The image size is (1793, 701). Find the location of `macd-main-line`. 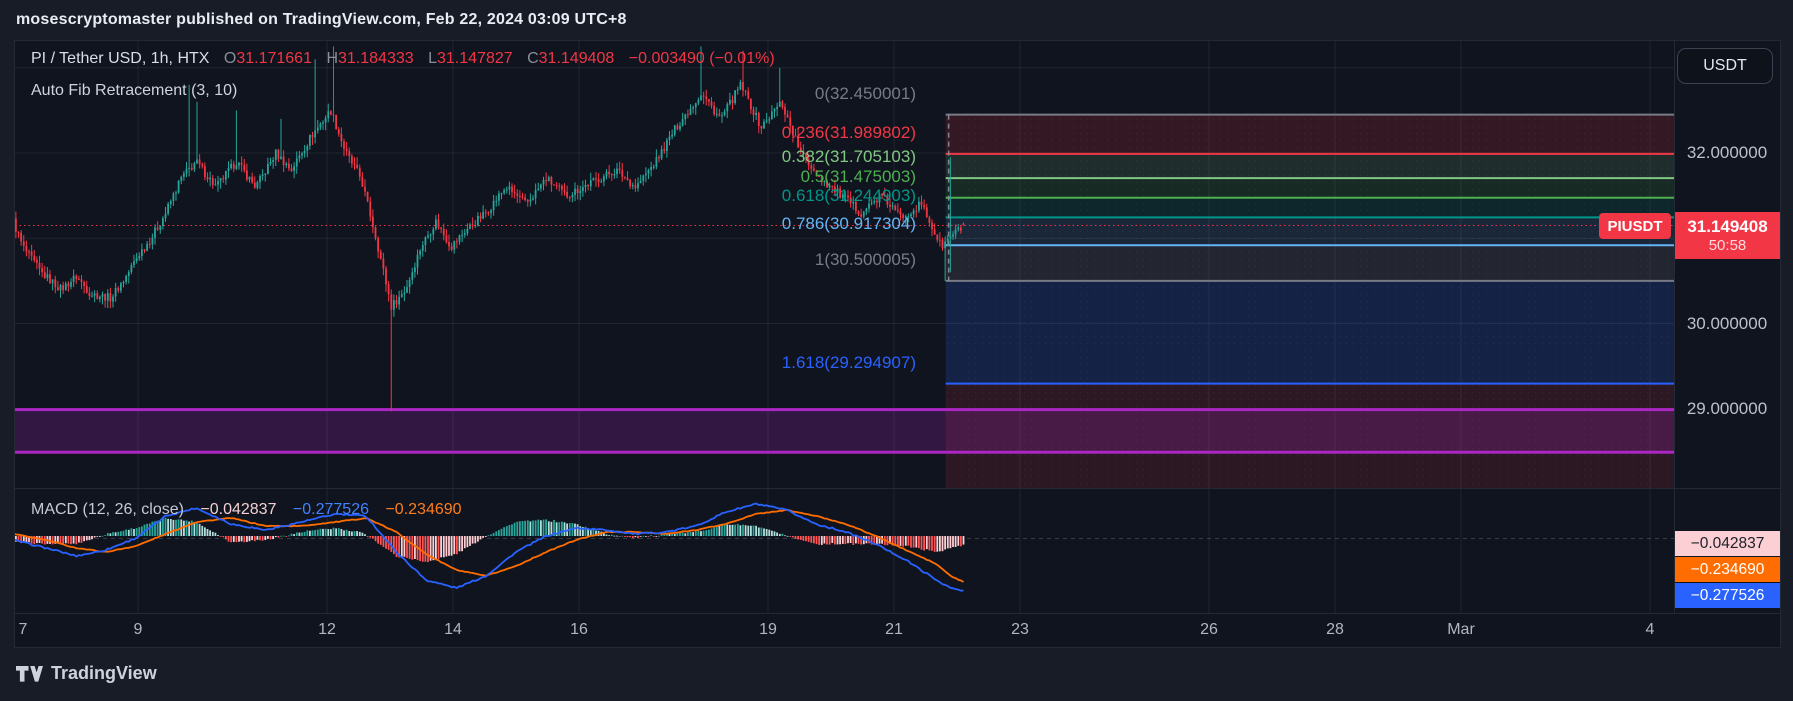

macd-main-line is located at coordinates (489, 547).